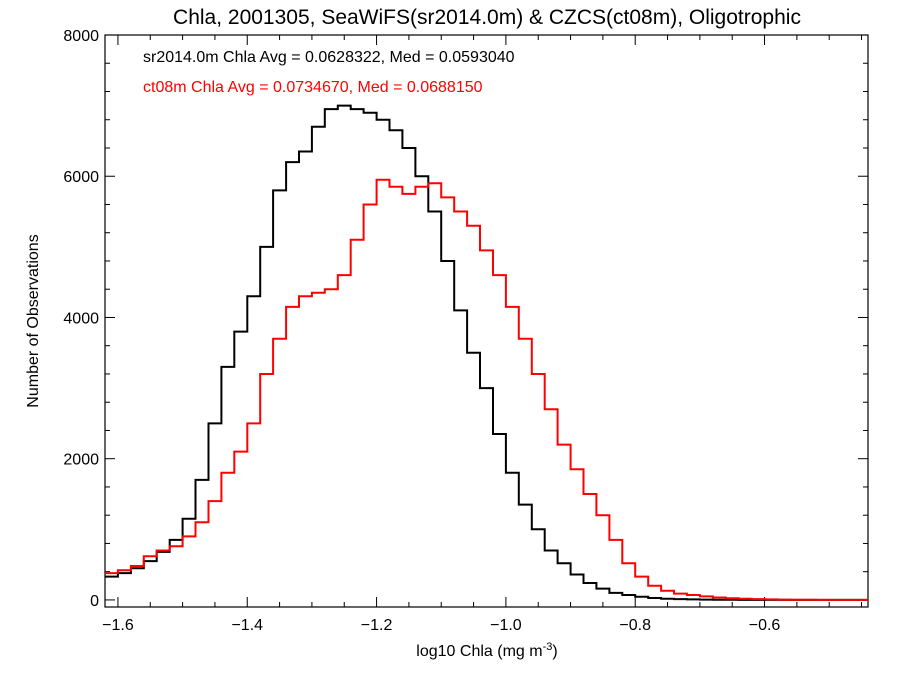 This screenshot has height=675, width=900. I want to click on y-tick-label: 4000, so click(81, 318).